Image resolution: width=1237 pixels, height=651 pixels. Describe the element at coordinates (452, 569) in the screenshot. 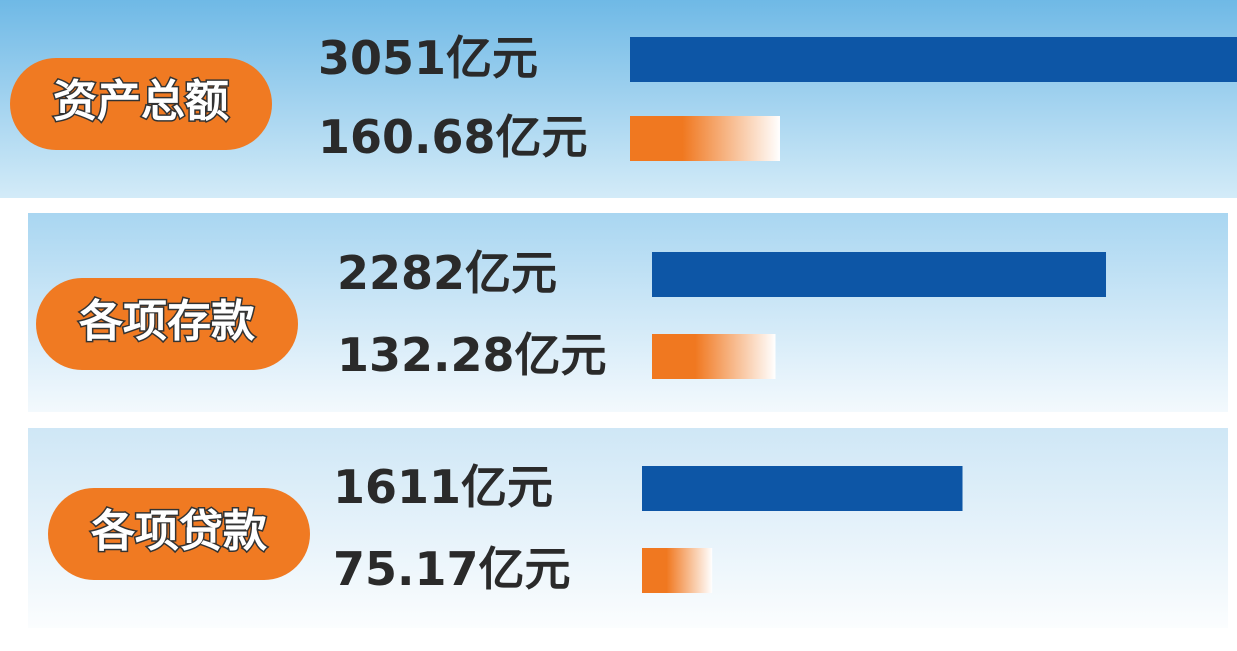

I see `value-label: 75.17亿元` at that location.